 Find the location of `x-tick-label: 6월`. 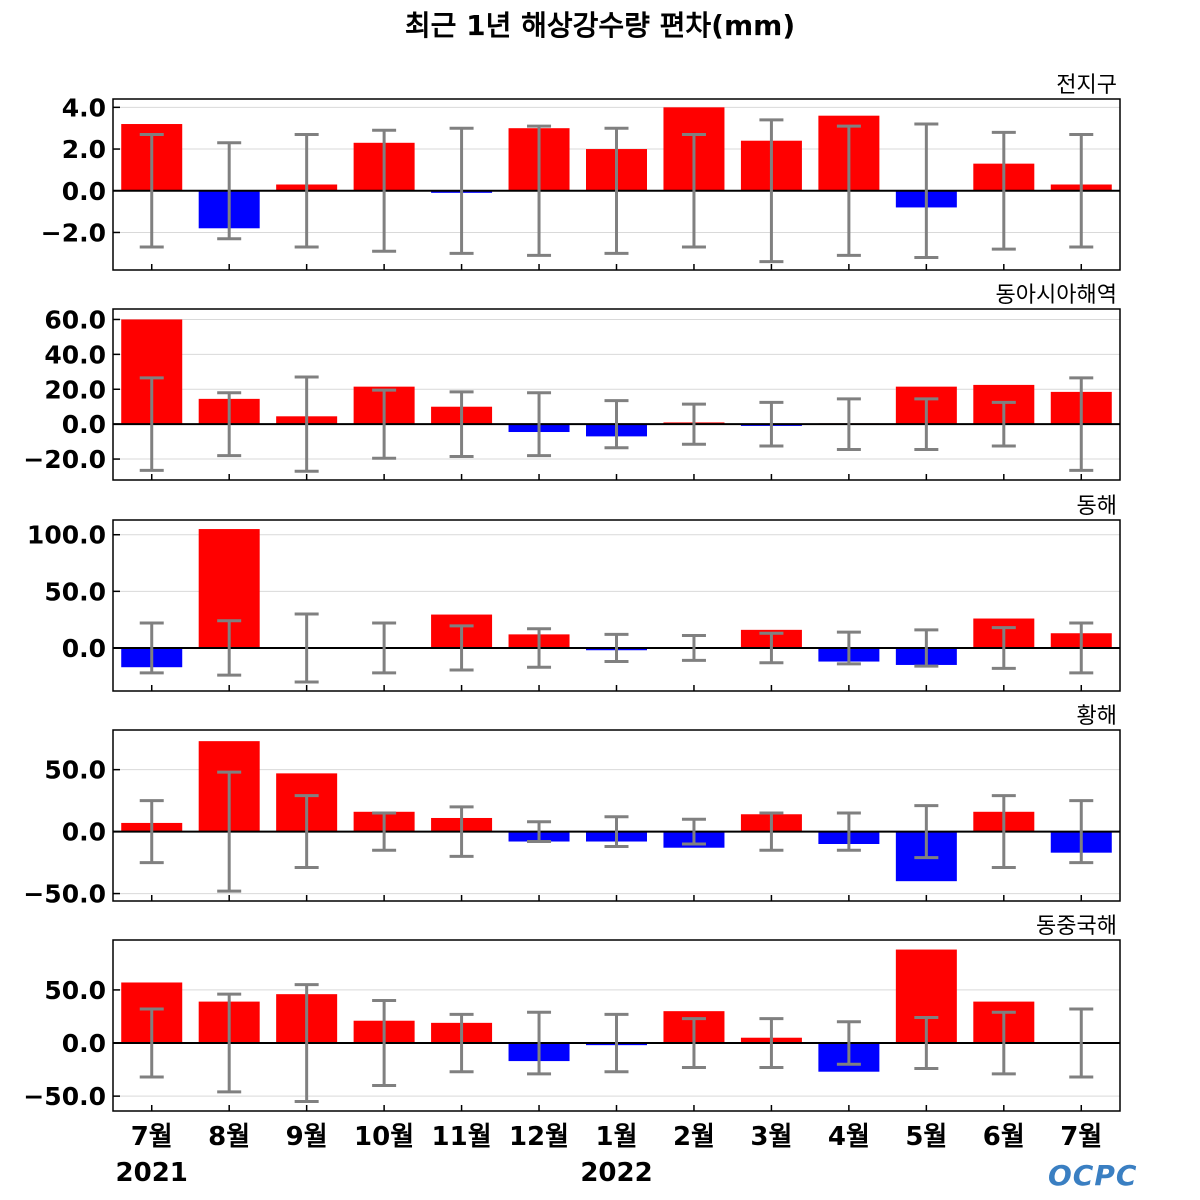

x-tick-label: 6월 is located at coordinates (1004, 1137).